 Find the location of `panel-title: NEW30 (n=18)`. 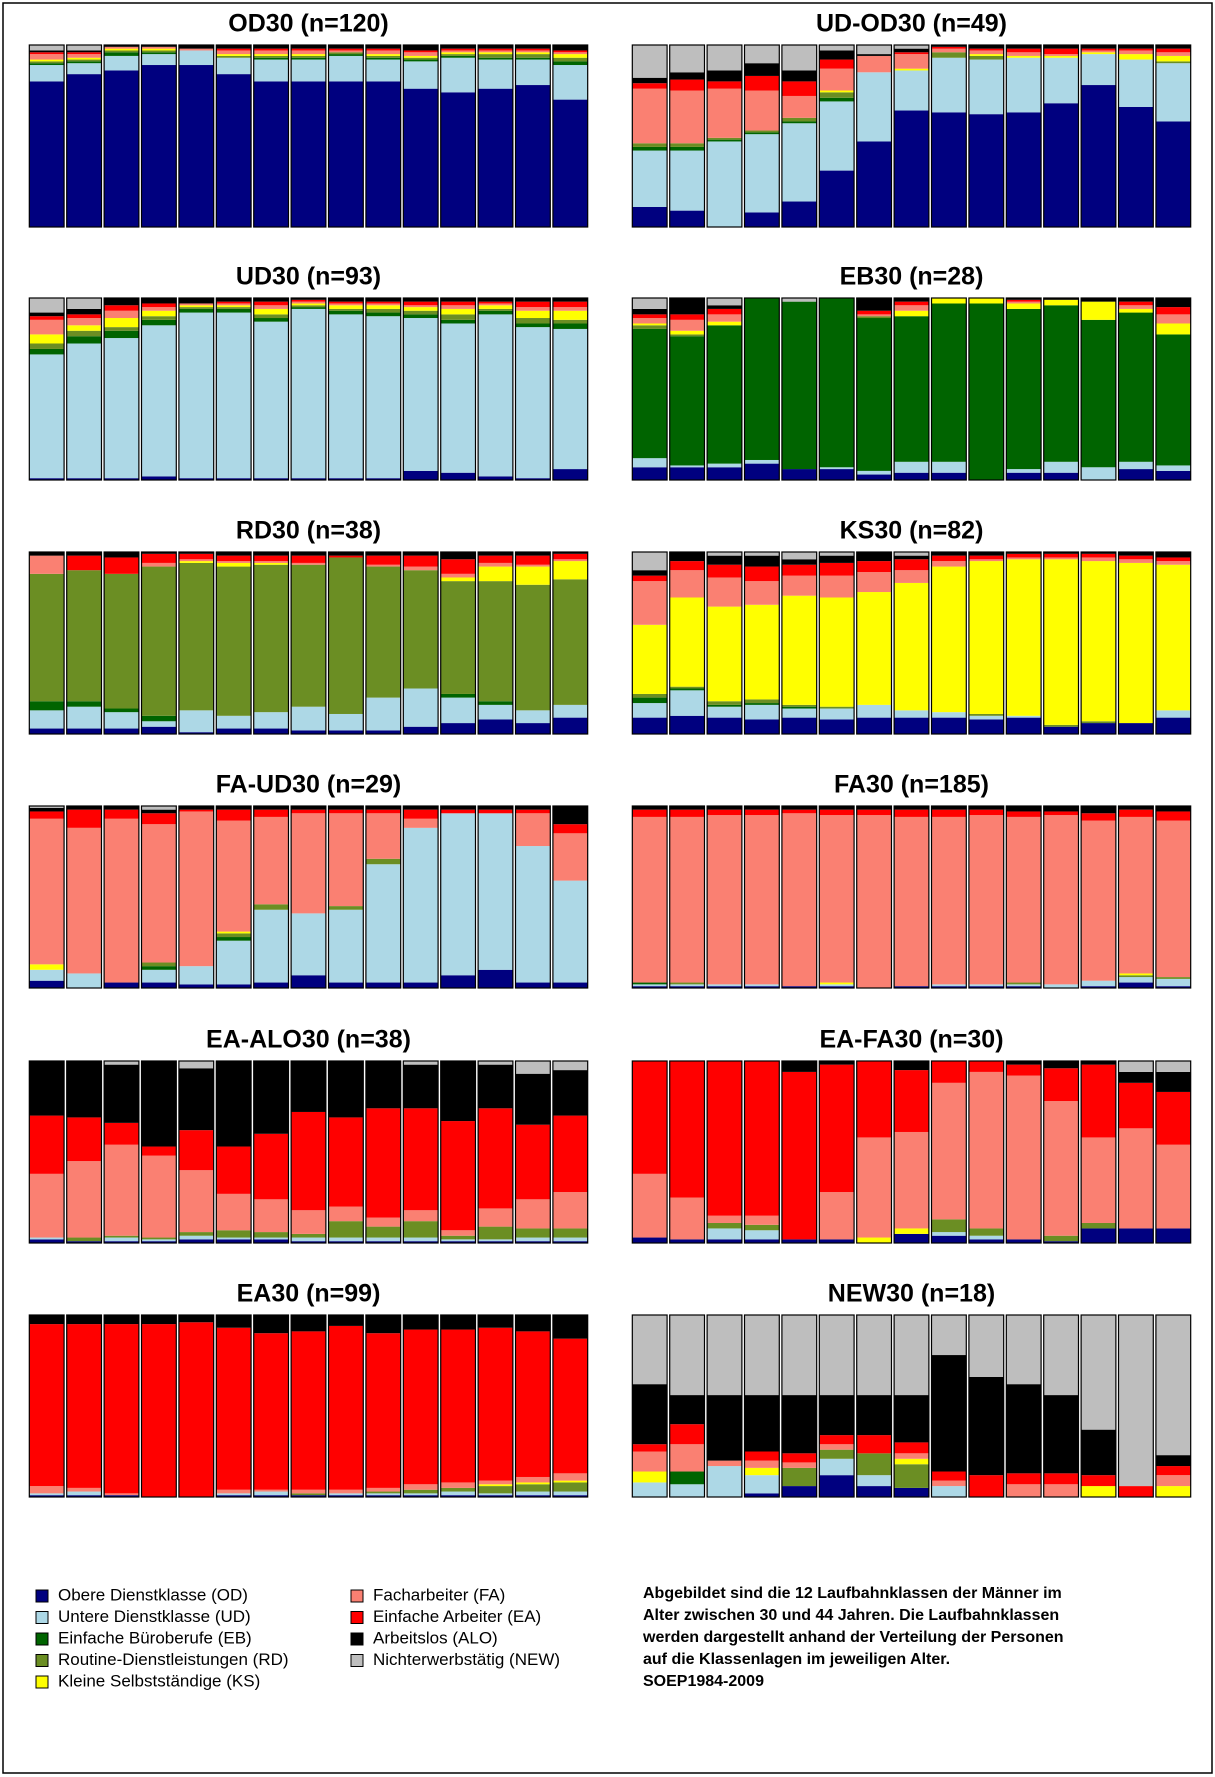

panel-title: NEW30 (n=18) is located at coordinates (911, 1294).